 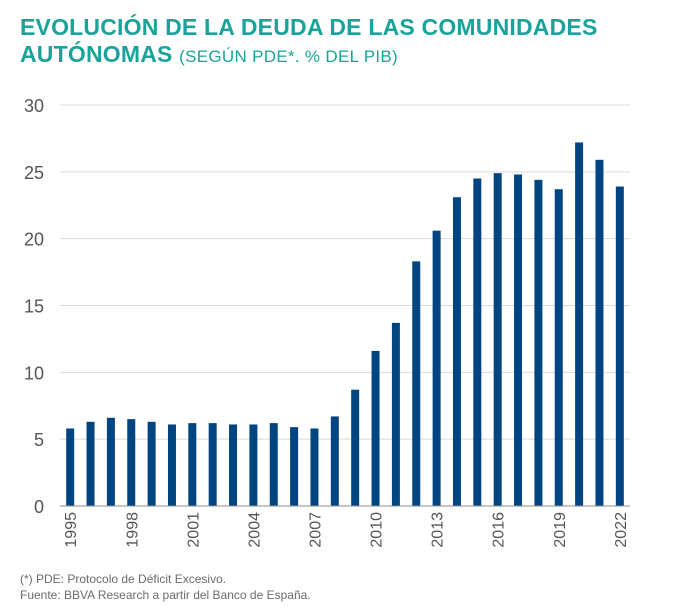 What do you see at coordinates (560, 530) in the screenshot?
I see `x-tick-label: 2019` at bounding box center [560, 530].